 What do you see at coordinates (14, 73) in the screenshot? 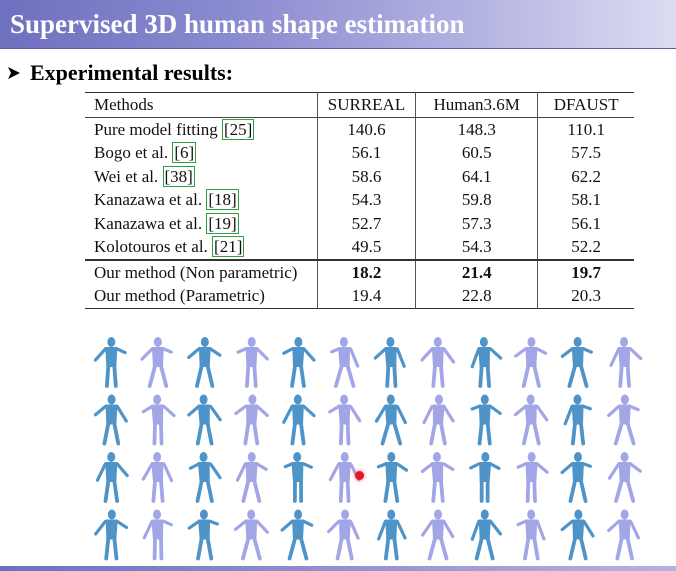
I see `arrow-bullet-icon` at bounding box center [14, 73].